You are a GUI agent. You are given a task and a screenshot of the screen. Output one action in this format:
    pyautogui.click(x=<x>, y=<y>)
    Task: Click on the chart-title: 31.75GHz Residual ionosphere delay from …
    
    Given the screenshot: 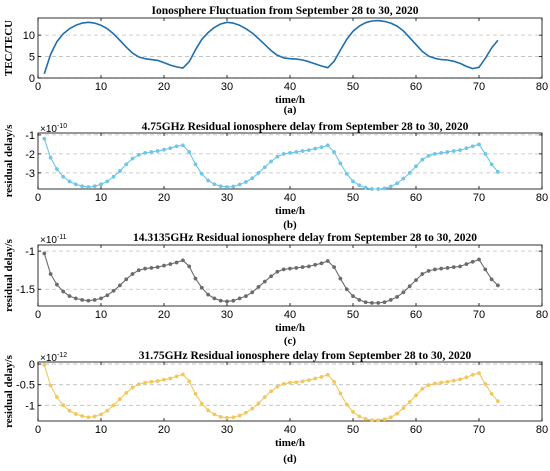 What is the action you would take?
    pyautogui.click(x=305, y=356)
    